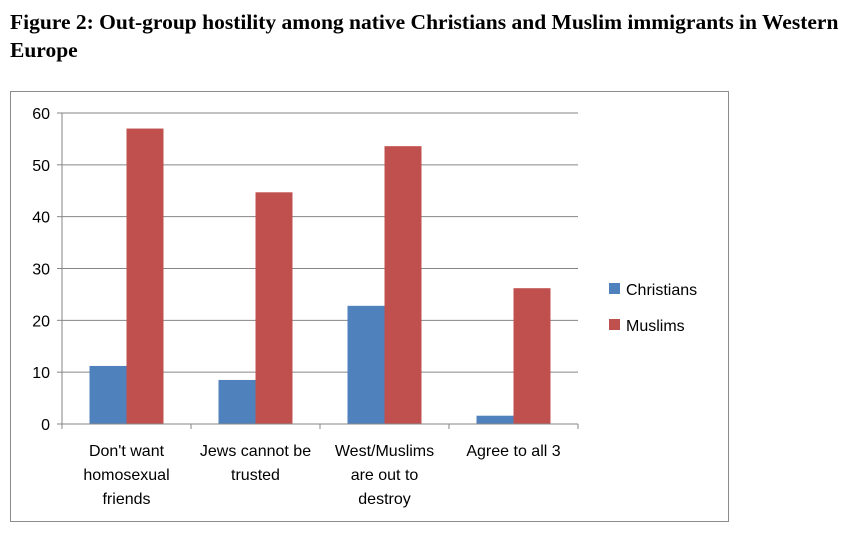 Image resolution: width=851 pixels, height=537 pixels. What do you see at coordinates (255, 463) in the screenshot?
I see `x-tick-label: Jews cannot be trusted` at bounding box center [255, 463].